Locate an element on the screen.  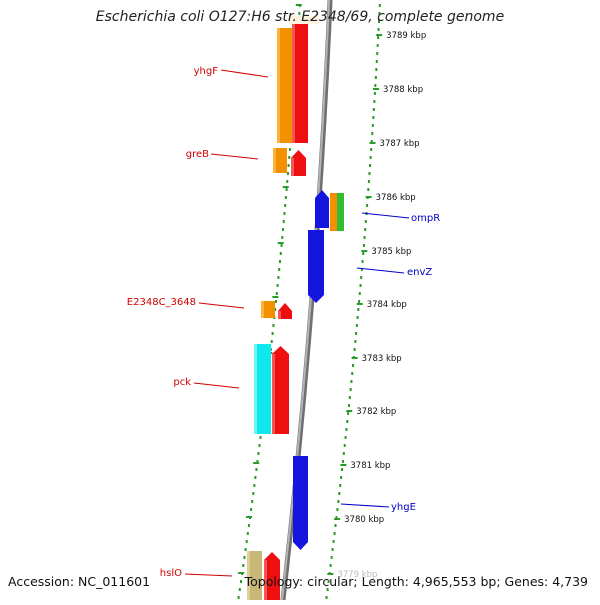
gene-label-E2348C_3648: E2348C_3648 is located at coordinates (161, 302).